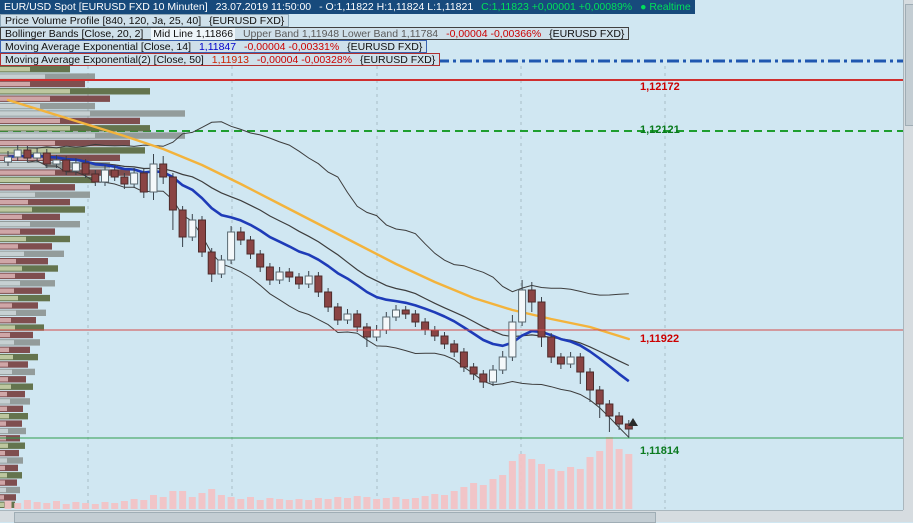 This screenshot has width=913, height=523. I want to click on price-level-label: 1,11922, so click(659, 339).